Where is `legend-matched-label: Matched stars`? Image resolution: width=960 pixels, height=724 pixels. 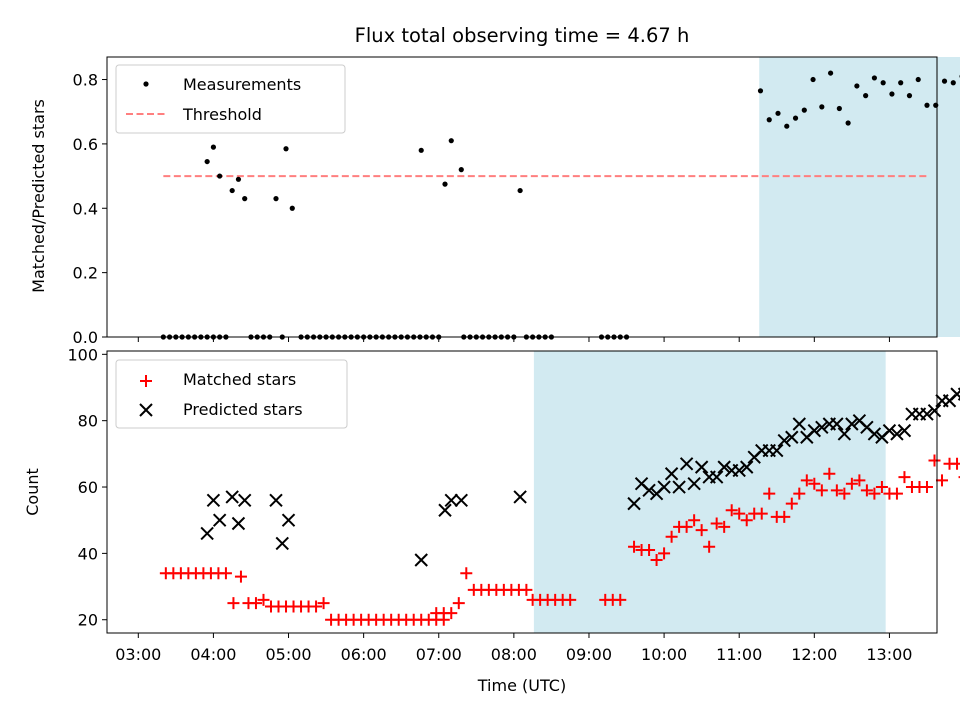
legend-matched-label: Matched stars is located at coordinates (239, 379).